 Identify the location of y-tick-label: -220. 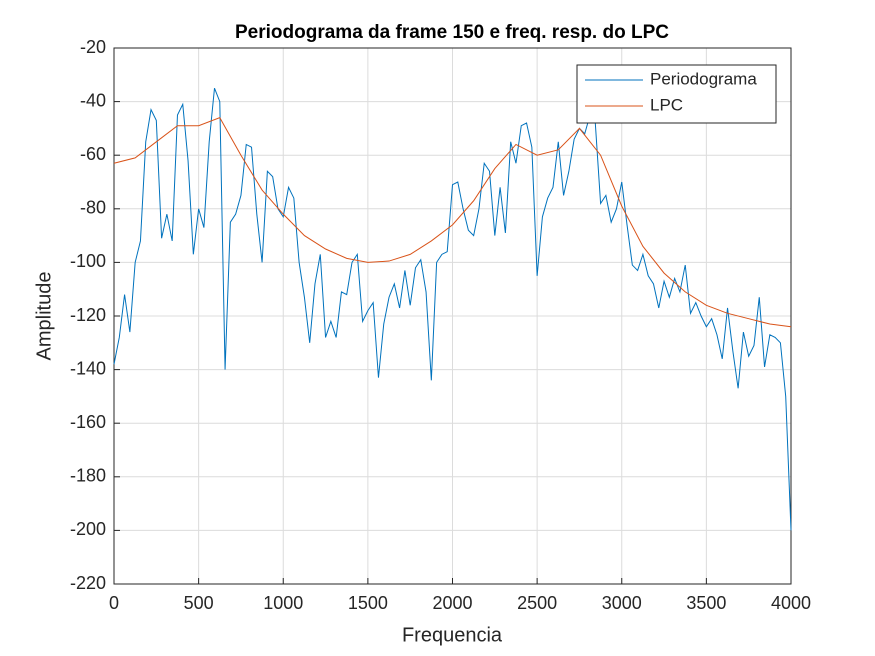
(88, 583).